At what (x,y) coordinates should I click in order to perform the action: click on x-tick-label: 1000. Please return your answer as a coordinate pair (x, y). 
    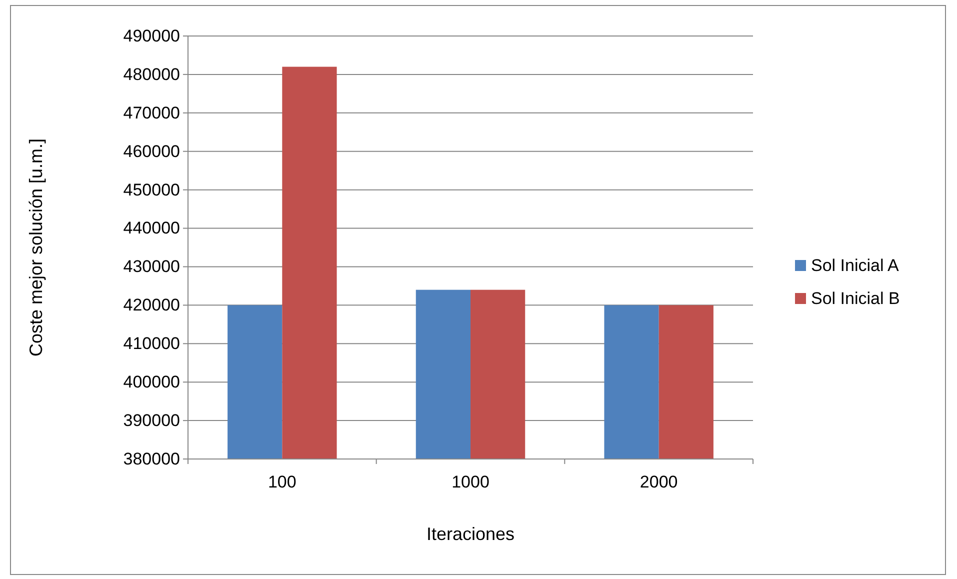
    Looking at the image, I should click on (471, 482).